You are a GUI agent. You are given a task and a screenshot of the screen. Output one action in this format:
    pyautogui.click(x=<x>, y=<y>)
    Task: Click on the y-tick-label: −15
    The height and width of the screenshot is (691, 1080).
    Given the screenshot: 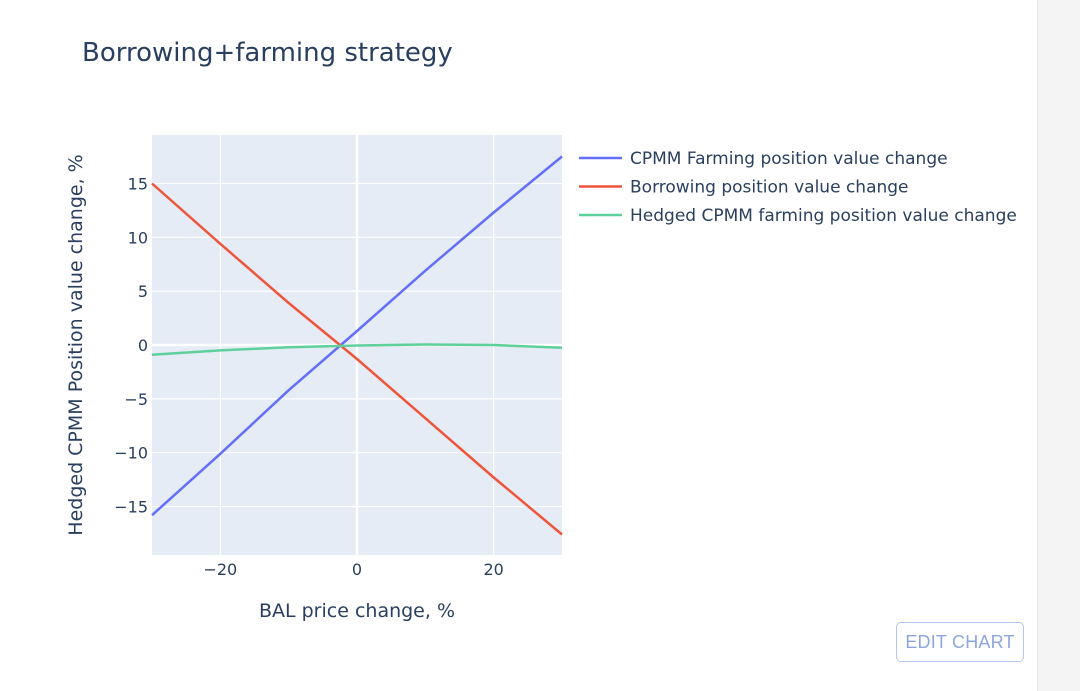 What is the action you would take?
    pyautogui.click(x=131, y=507)
    